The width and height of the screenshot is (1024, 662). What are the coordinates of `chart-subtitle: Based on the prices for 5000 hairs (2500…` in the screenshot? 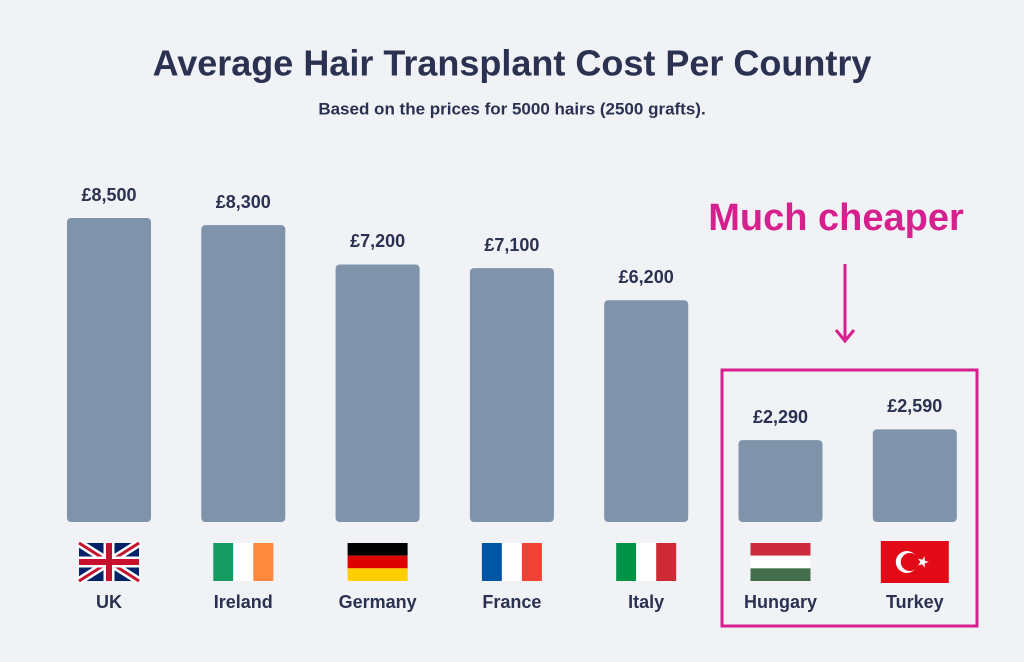 It's located at (511, 108).